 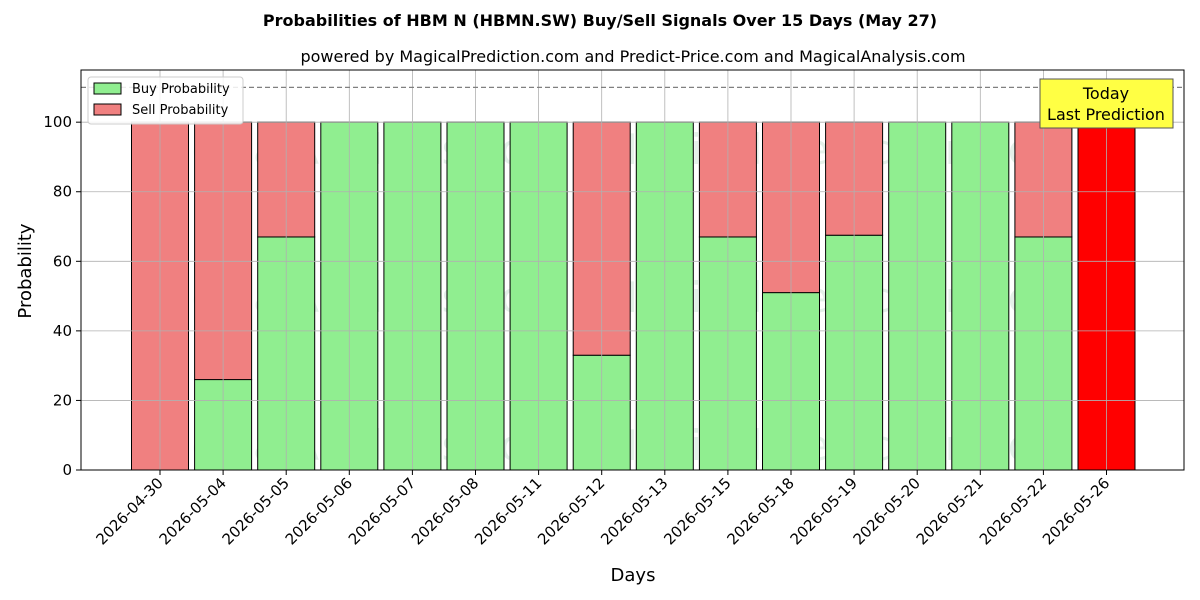 What do you see at coordinates (181, 89) in the screenshot?
I see `legend-label-buy: Buy Probability` at bounding box center [181, 89].